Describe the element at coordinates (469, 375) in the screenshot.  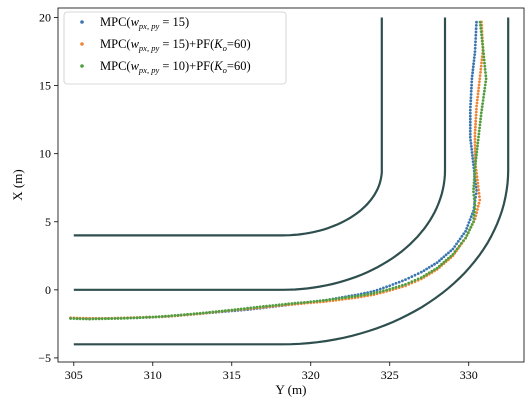
I see `x-tick-label: 330` at that location.